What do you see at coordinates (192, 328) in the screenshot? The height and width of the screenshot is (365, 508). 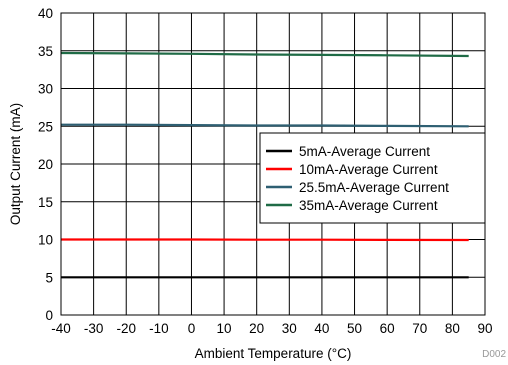 I see `x-tick-label: 0` at bounding box center [192, 328].